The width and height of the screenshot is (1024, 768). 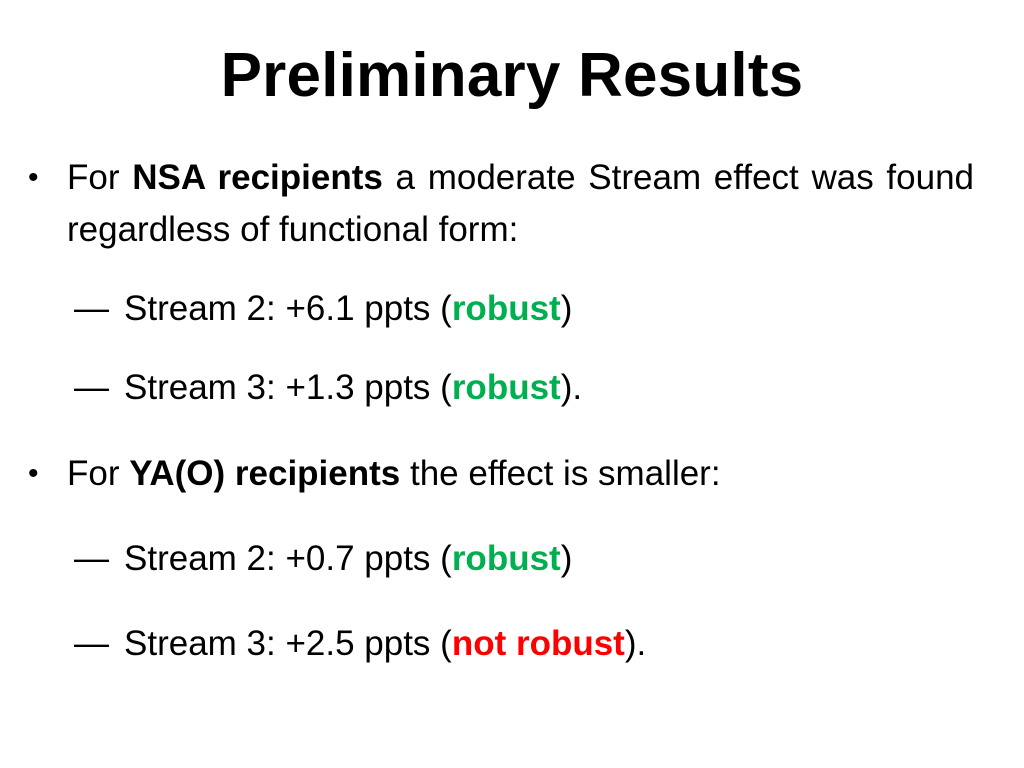 What do you see at coordinates (538, 643) in the screenshot?
I see `status-label: not robust` at bounding box center [538, 643].